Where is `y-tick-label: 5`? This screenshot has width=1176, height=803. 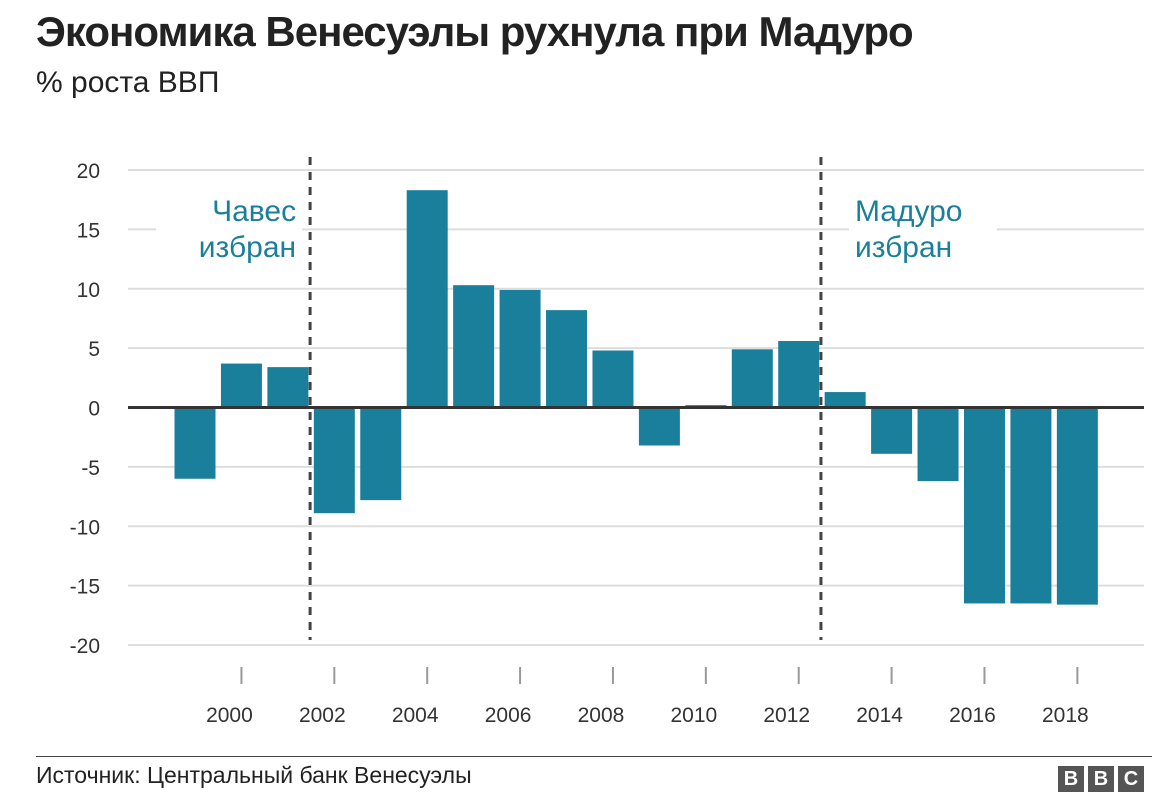
y-tick-label: 5 is located at coordinates (94, 349).